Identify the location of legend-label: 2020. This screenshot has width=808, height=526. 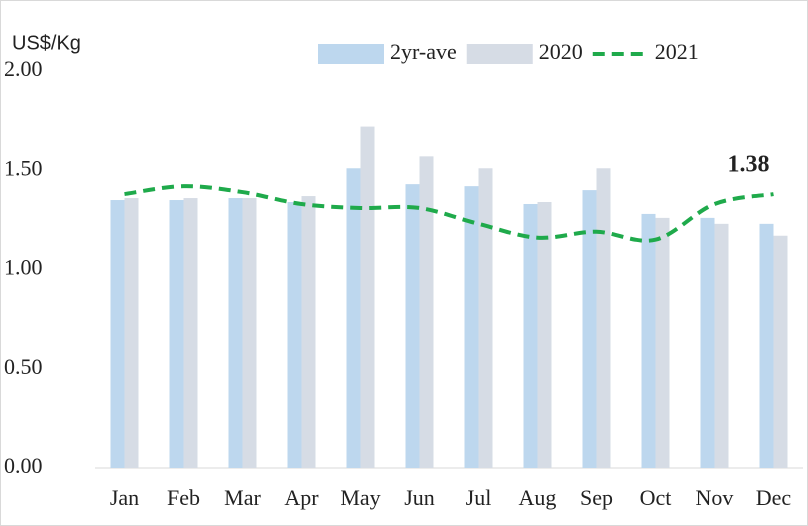
(561, 51).